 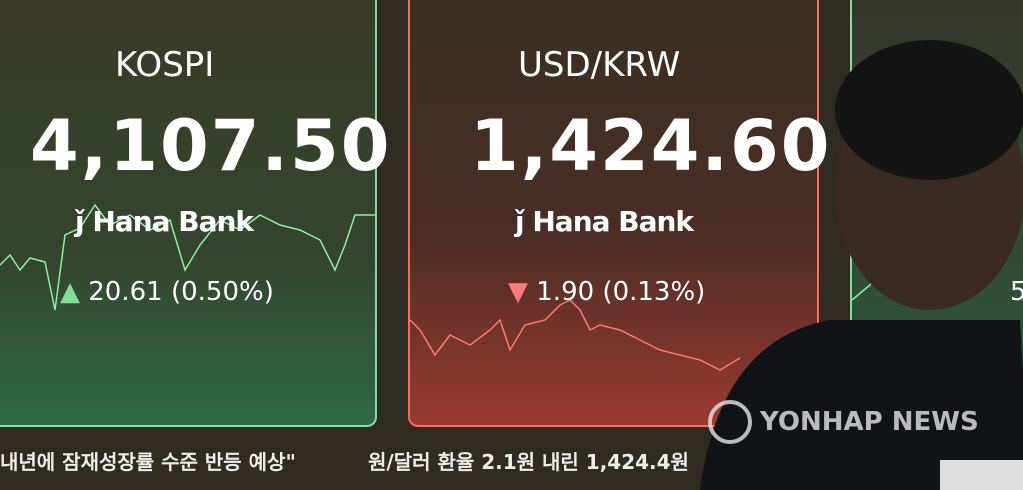 I want to click on usdkrw-title: USD/KRW, so click(x=599, y=65).